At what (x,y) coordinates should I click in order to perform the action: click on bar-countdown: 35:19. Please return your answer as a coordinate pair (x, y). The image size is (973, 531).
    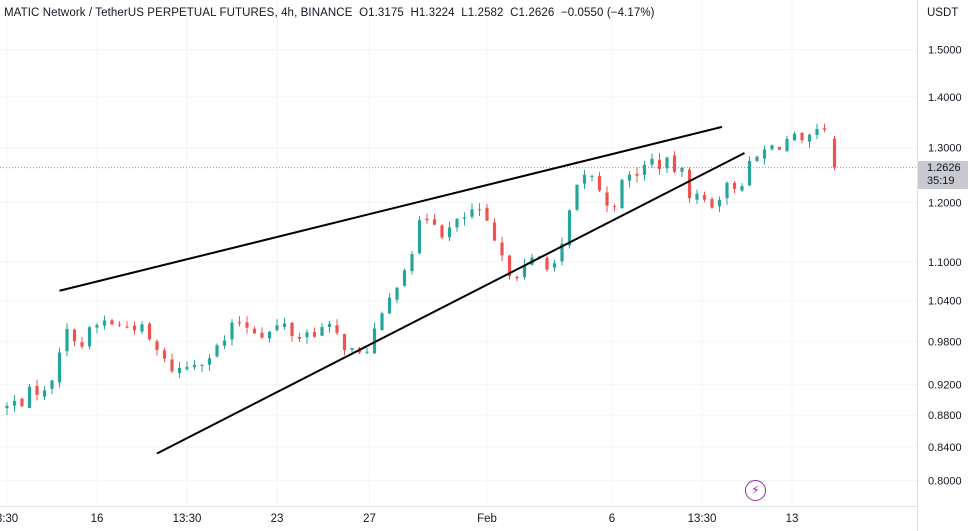
    Looking at the image, I should click on (941, 181).